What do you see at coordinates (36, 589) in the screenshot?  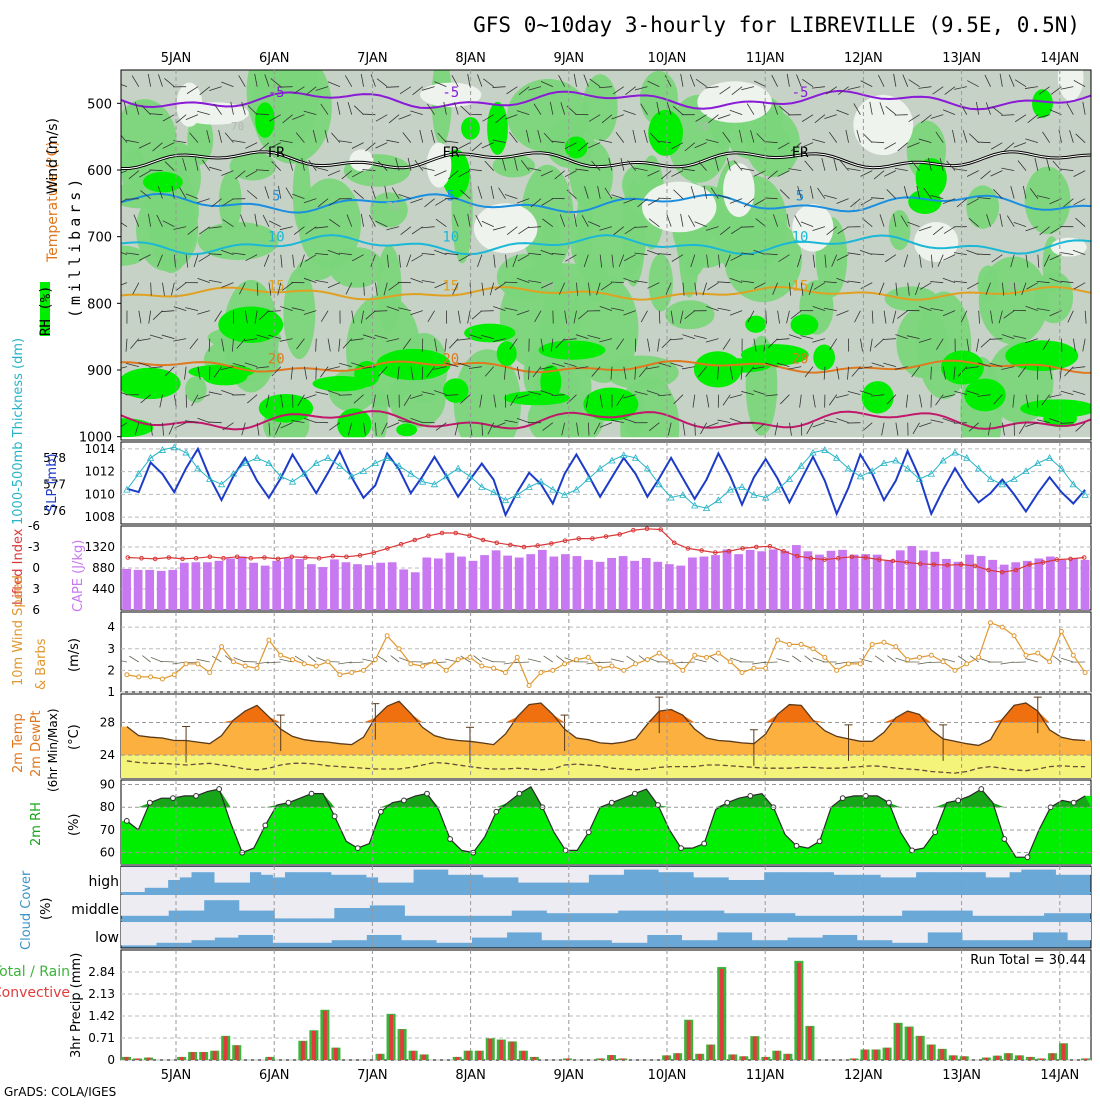 I see `li-tick: 3` at bounding box center [36, 589].